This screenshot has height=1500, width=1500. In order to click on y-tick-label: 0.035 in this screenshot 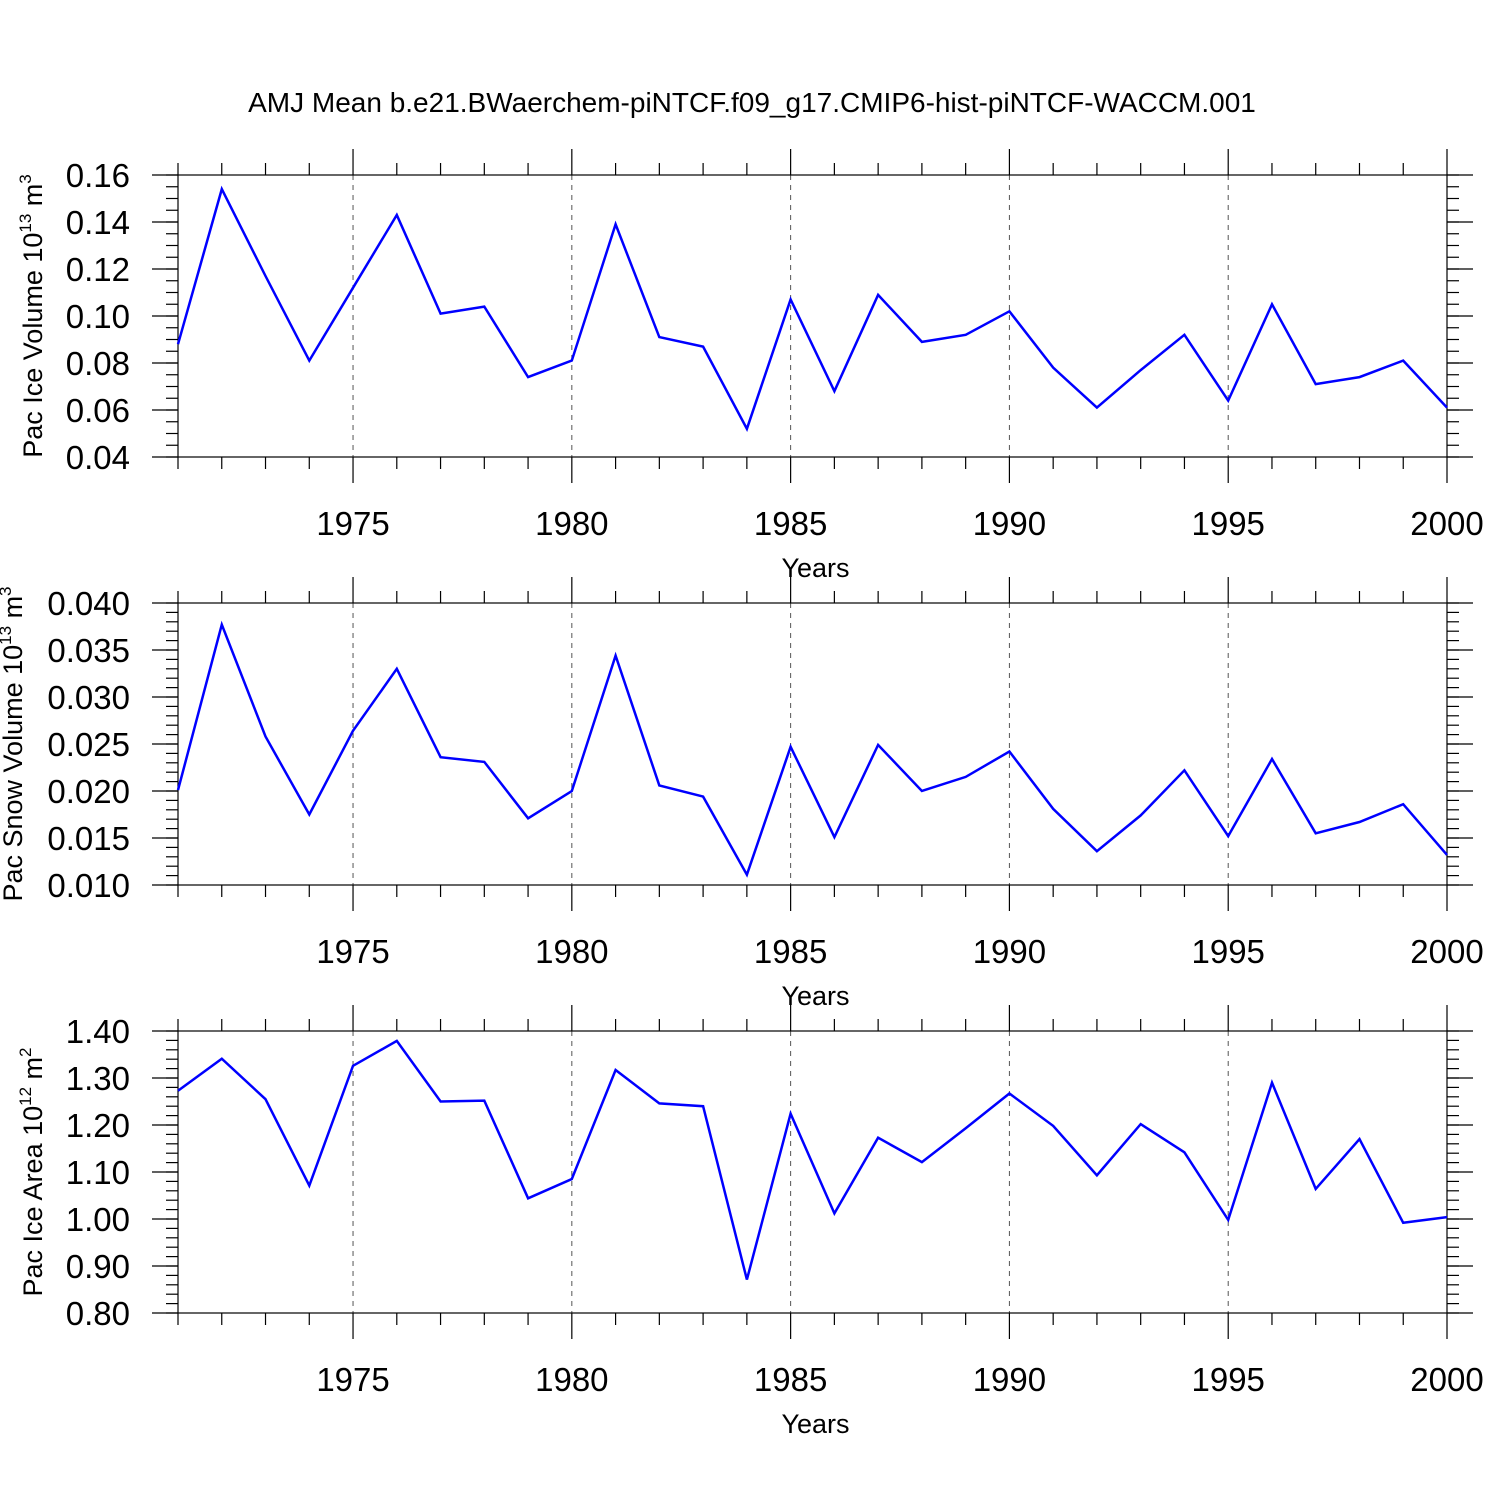, I will do `click(88, 650)`.